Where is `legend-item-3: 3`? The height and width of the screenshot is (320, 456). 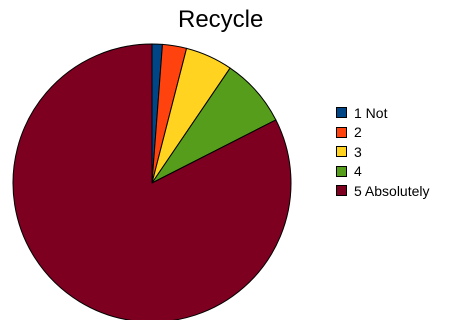
legend-item-3: 3 is located at coordinates (383, 152).